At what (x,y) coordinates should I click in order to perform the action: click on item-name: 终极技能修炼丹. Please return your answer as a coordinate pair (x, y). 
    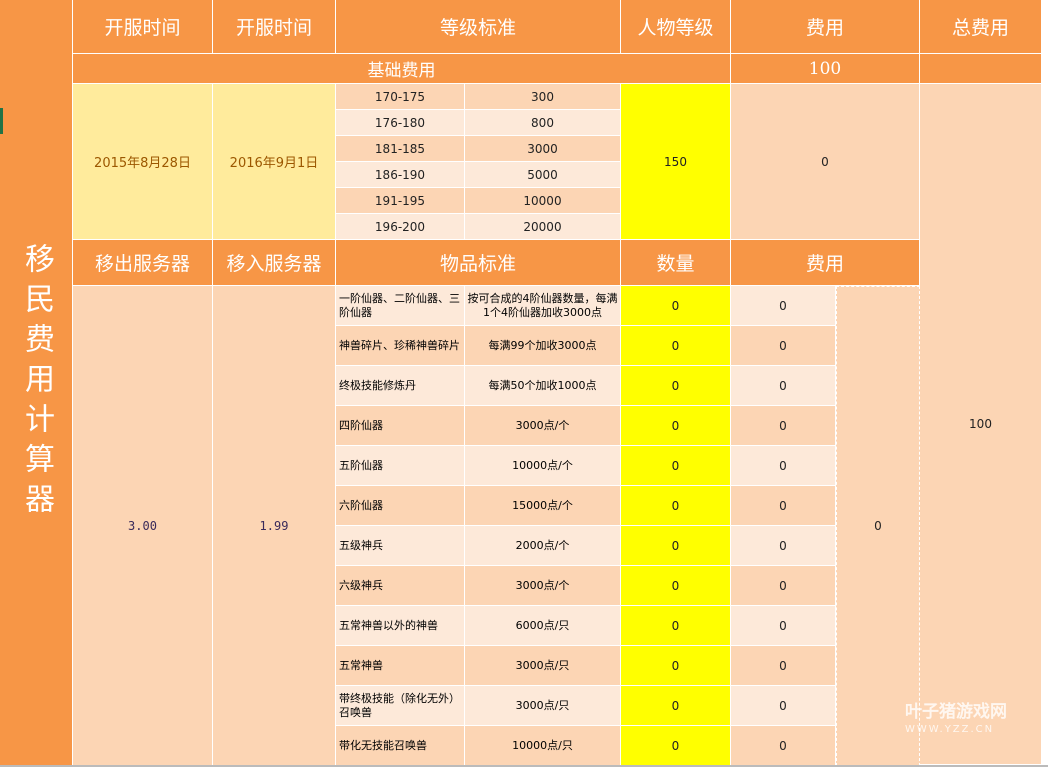
    Looking at the image, I should click on (400, 386).